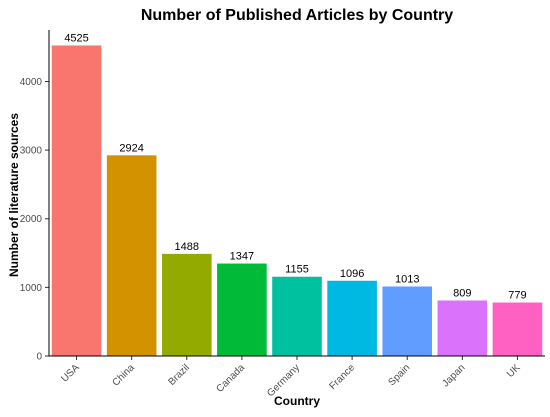  Describe the element at coordinates (31, 82) in the screenshot. I see `y-tick-label: 4000` at that location.